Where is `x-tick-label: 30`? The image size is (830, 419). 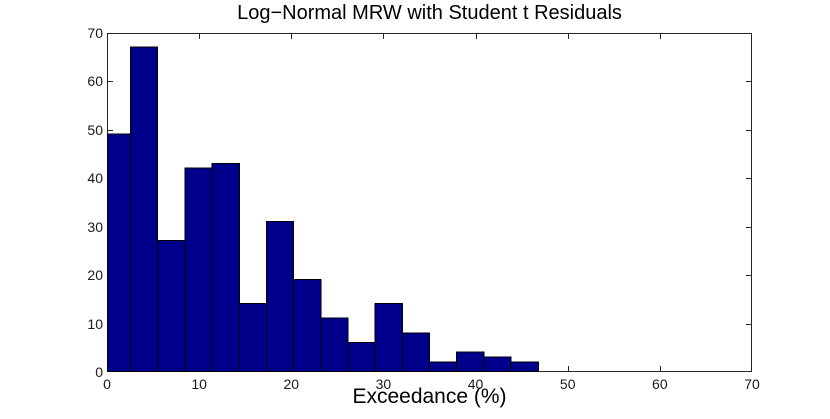 x-tick-label: 30 is located at coordinates (383, 384).